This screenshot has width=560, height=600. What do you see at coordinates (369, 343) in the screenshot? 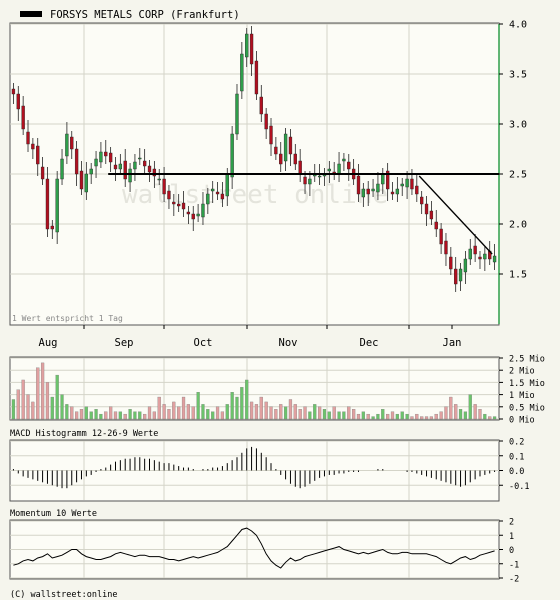
I see `month-label: Dec` at bounding box center [369, 343].